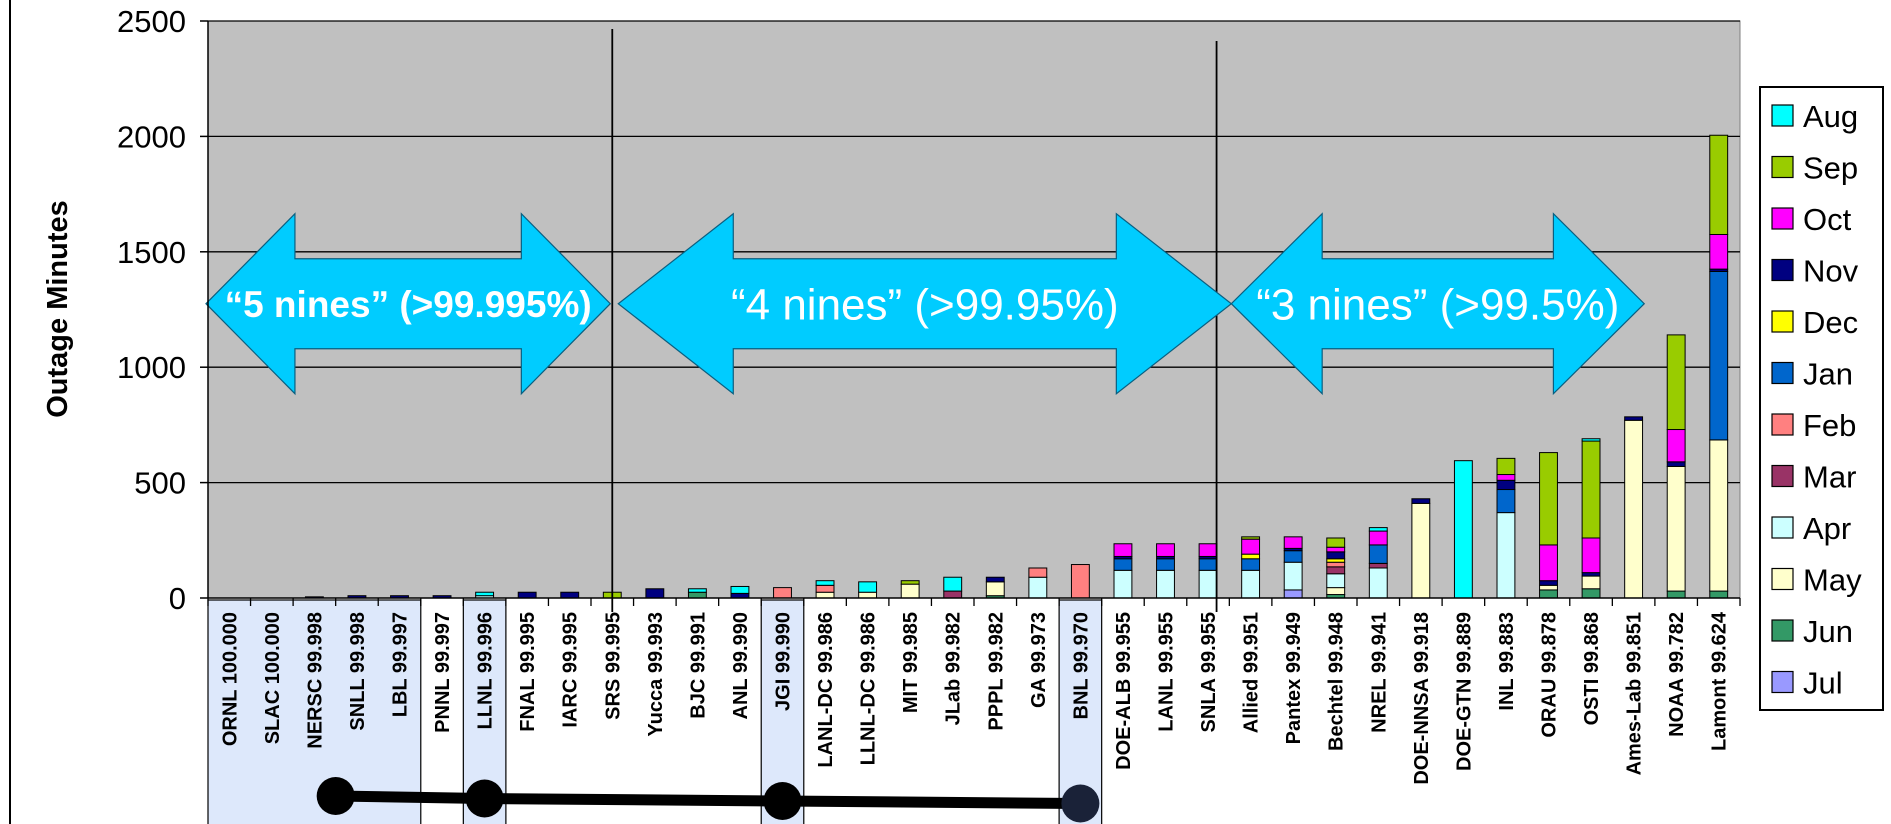  Describe the element at coordinates (571, 670) in the screenshot. I see `x-tick-label: IARC 99.995` at that location.